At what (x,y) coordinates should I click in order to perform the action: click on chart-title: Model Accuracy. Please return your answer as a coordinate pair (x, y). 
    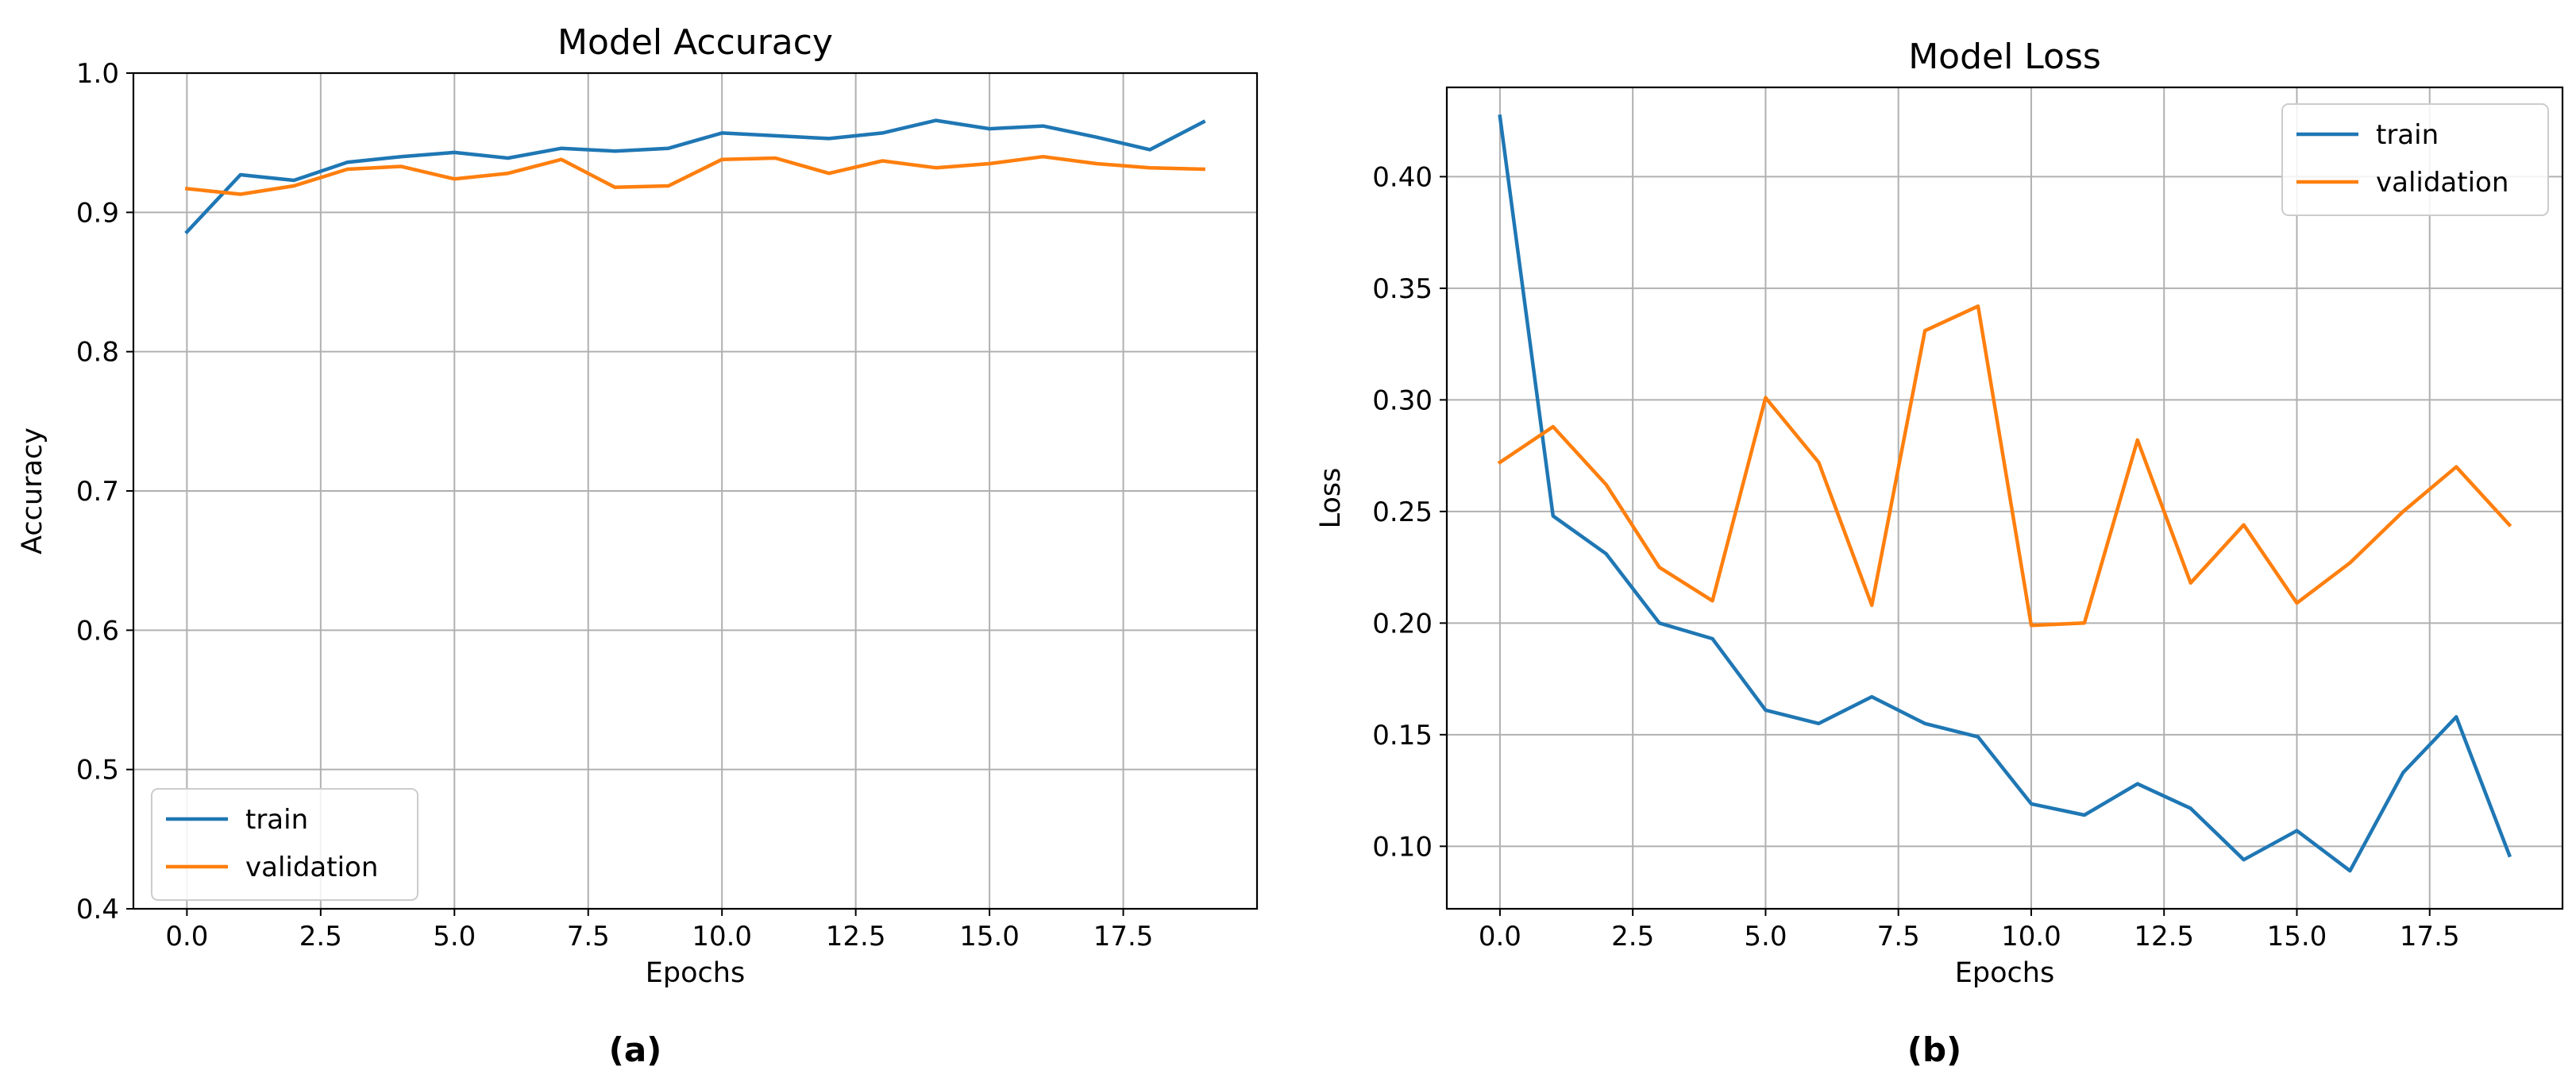
    Looking at the image, I should click on (695, 42).